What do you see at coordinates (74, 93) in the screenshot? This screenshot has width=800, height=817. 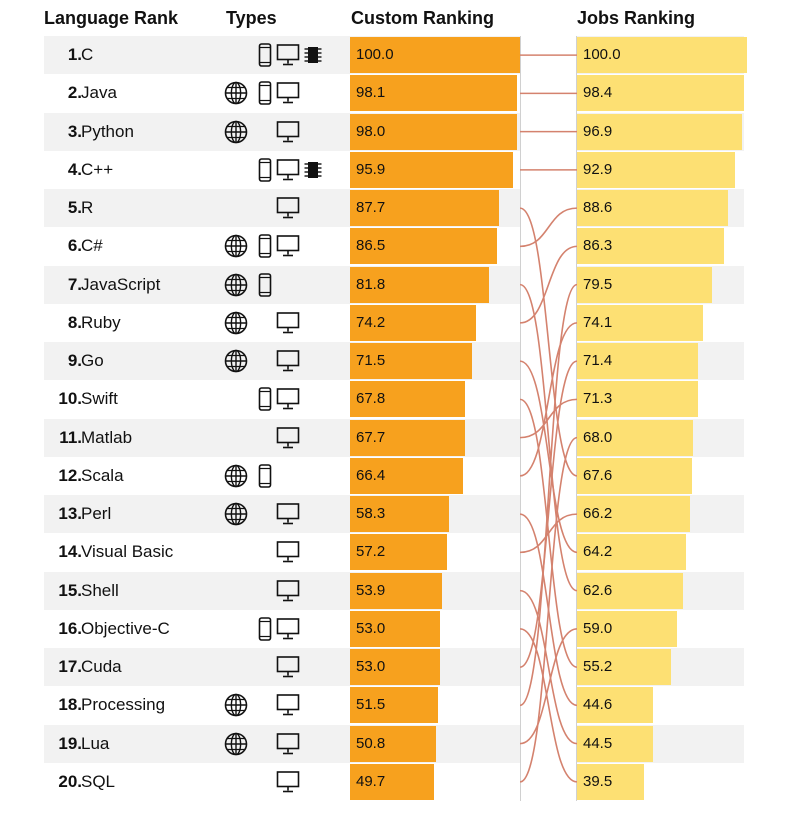 I see `rank-number: 2.` at bounding box center [74, 93].